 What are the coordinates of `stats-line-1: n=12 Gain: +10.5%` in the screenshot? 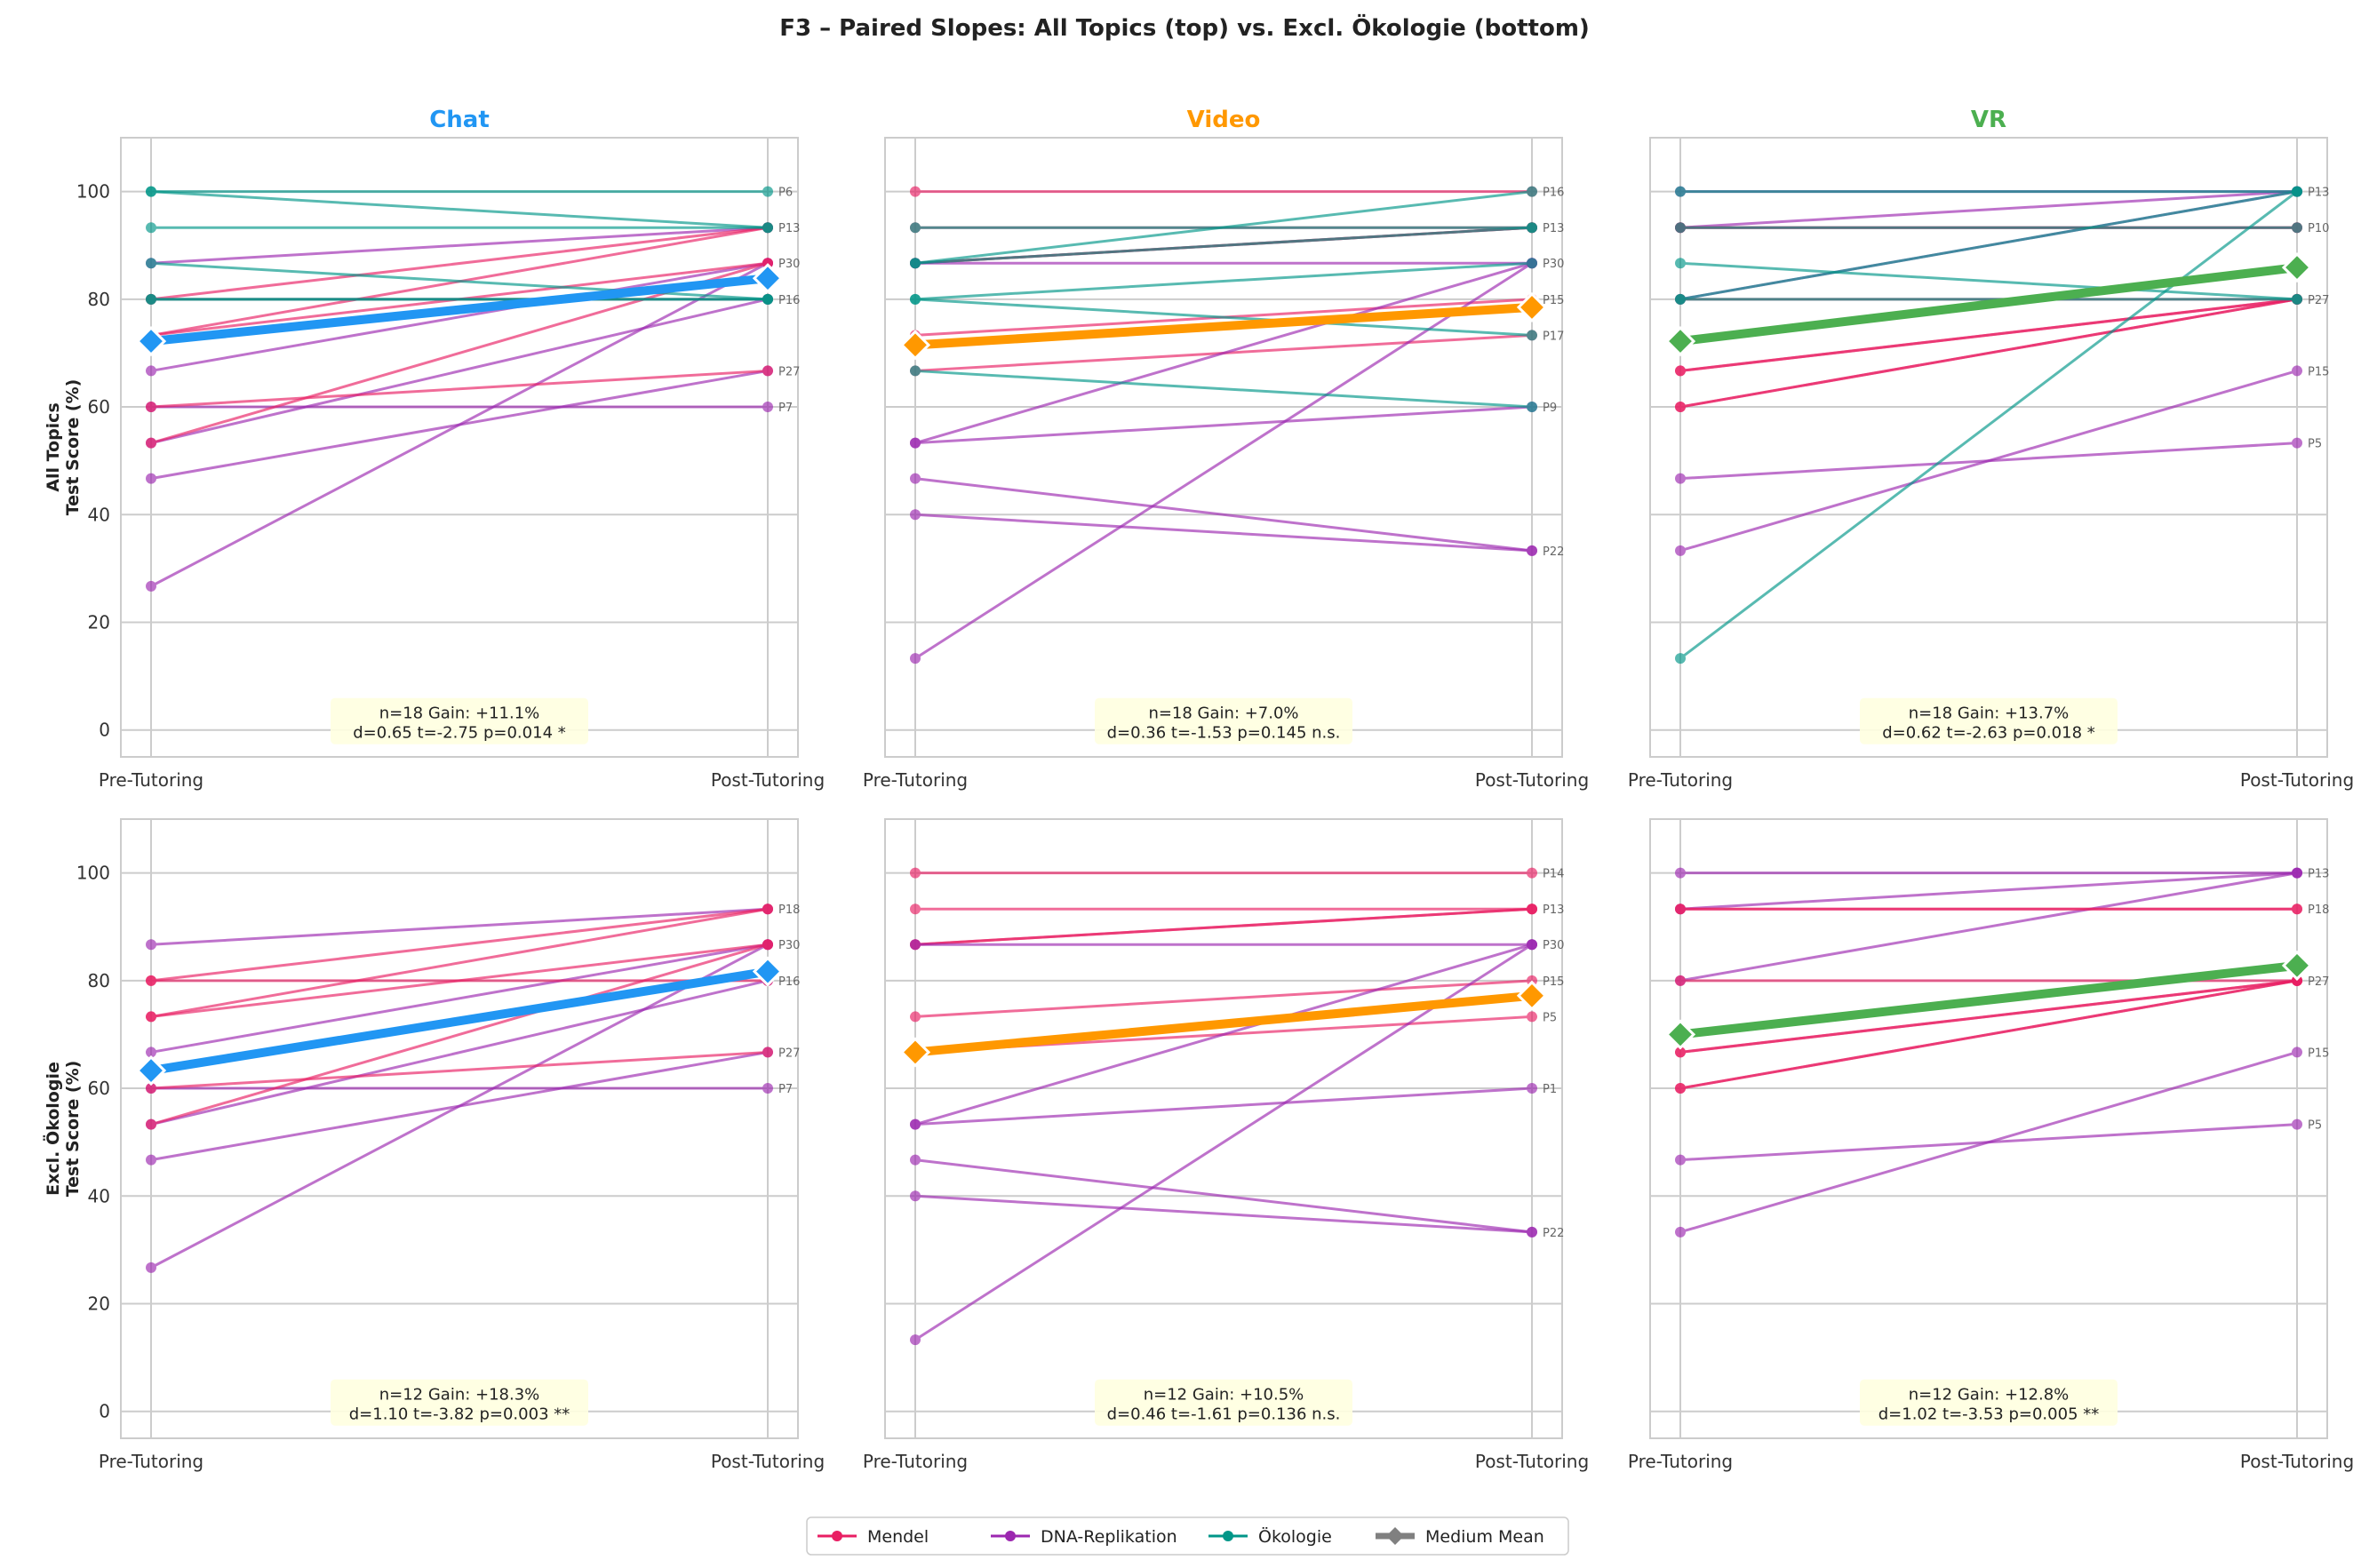 It's located at (1224, 1395).